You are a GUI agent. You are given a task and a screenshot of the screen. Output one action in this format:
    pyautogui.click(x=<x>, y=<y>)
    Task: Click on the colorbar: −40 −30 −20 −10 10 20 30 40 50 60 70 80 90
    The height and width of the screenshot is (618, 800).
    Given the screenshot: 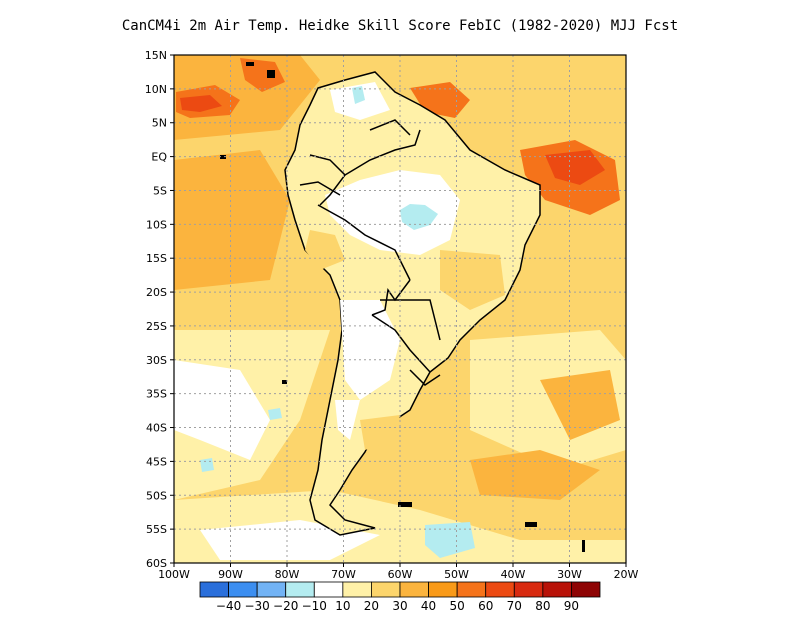 What is the action you would take?
    pyautogui.click(x=400, y=597)
    